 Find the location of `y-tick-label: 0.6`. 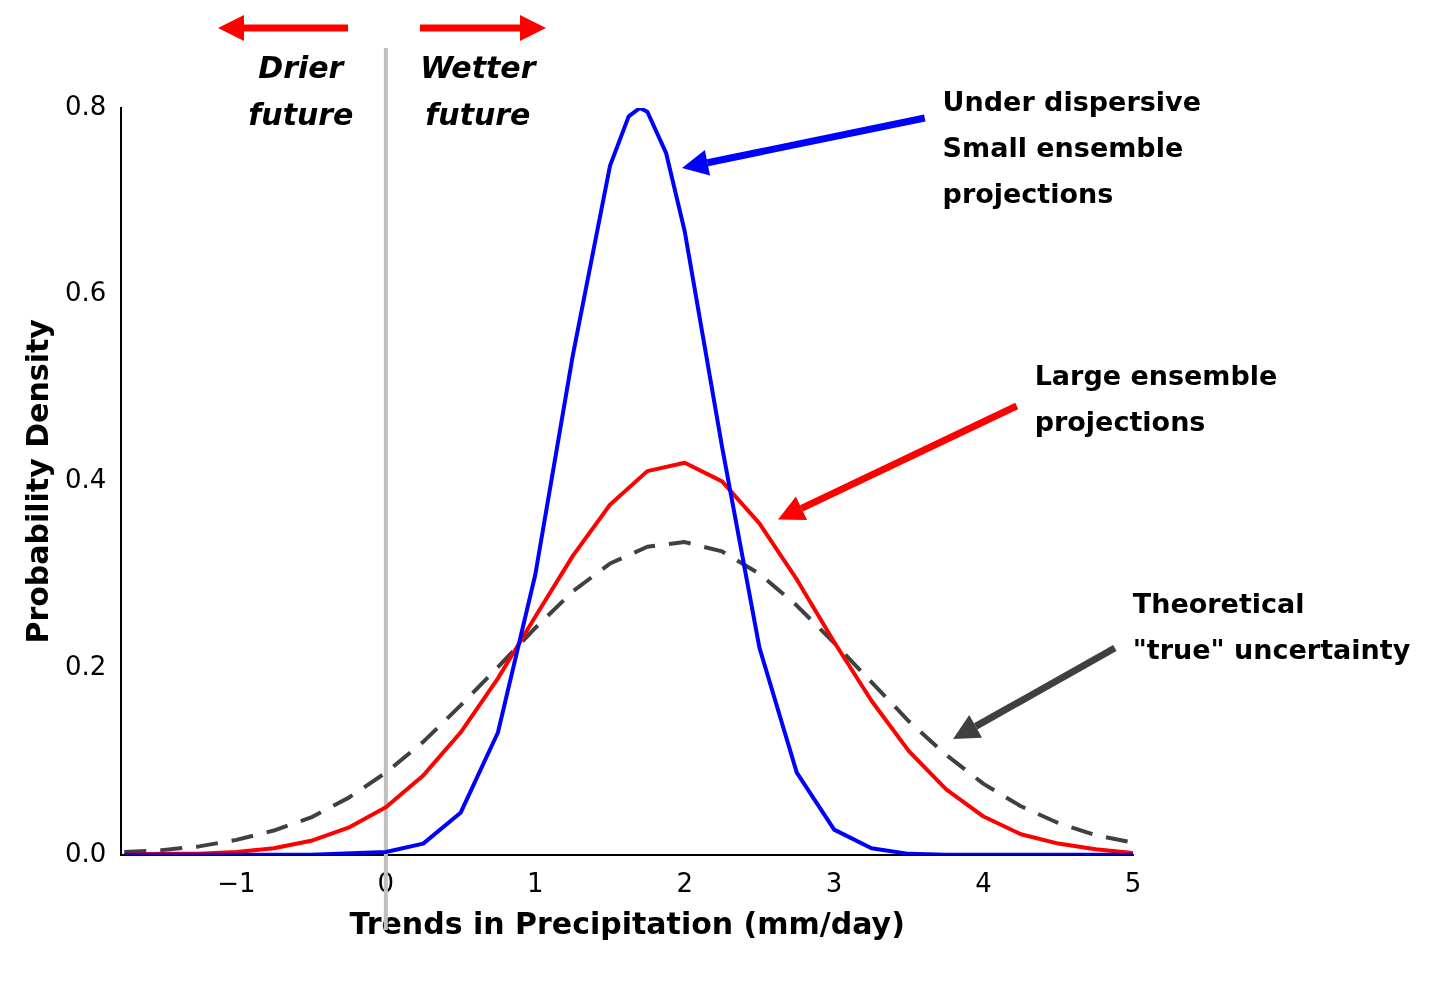

y-tick-label: 0.6 is located at coordinates (85, 292).